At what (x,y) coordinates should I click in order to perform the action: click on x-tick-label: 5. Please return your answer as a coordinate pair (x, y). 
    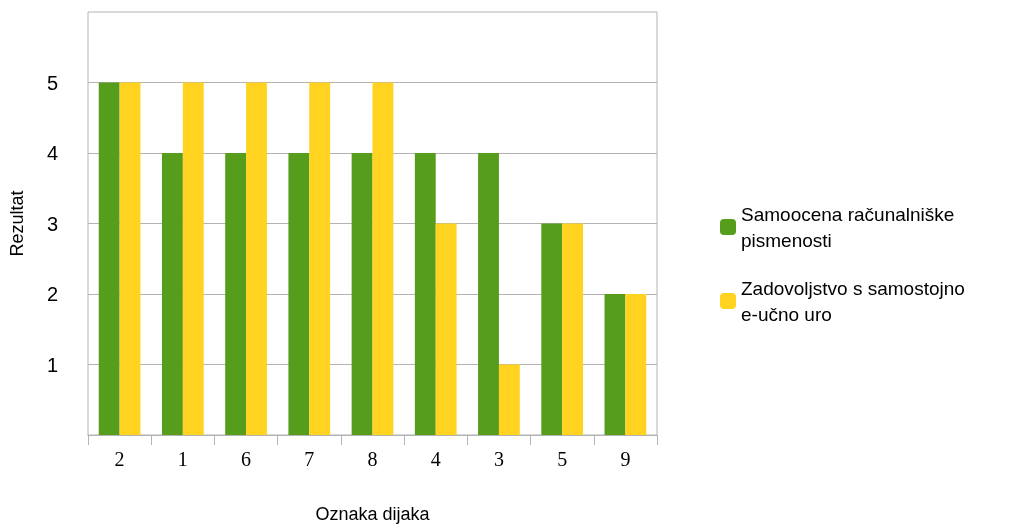
    Looking at the image, I should click on (562, 459).